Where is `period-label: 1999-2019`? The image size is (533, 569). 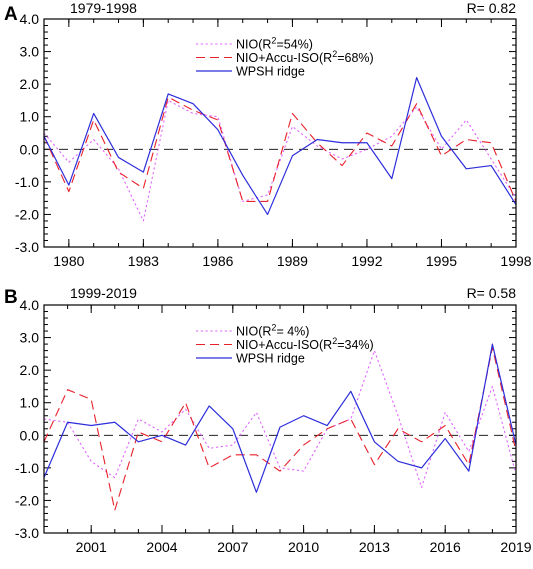
period-label: 1999-2019 is located at coordinates (103, 293).